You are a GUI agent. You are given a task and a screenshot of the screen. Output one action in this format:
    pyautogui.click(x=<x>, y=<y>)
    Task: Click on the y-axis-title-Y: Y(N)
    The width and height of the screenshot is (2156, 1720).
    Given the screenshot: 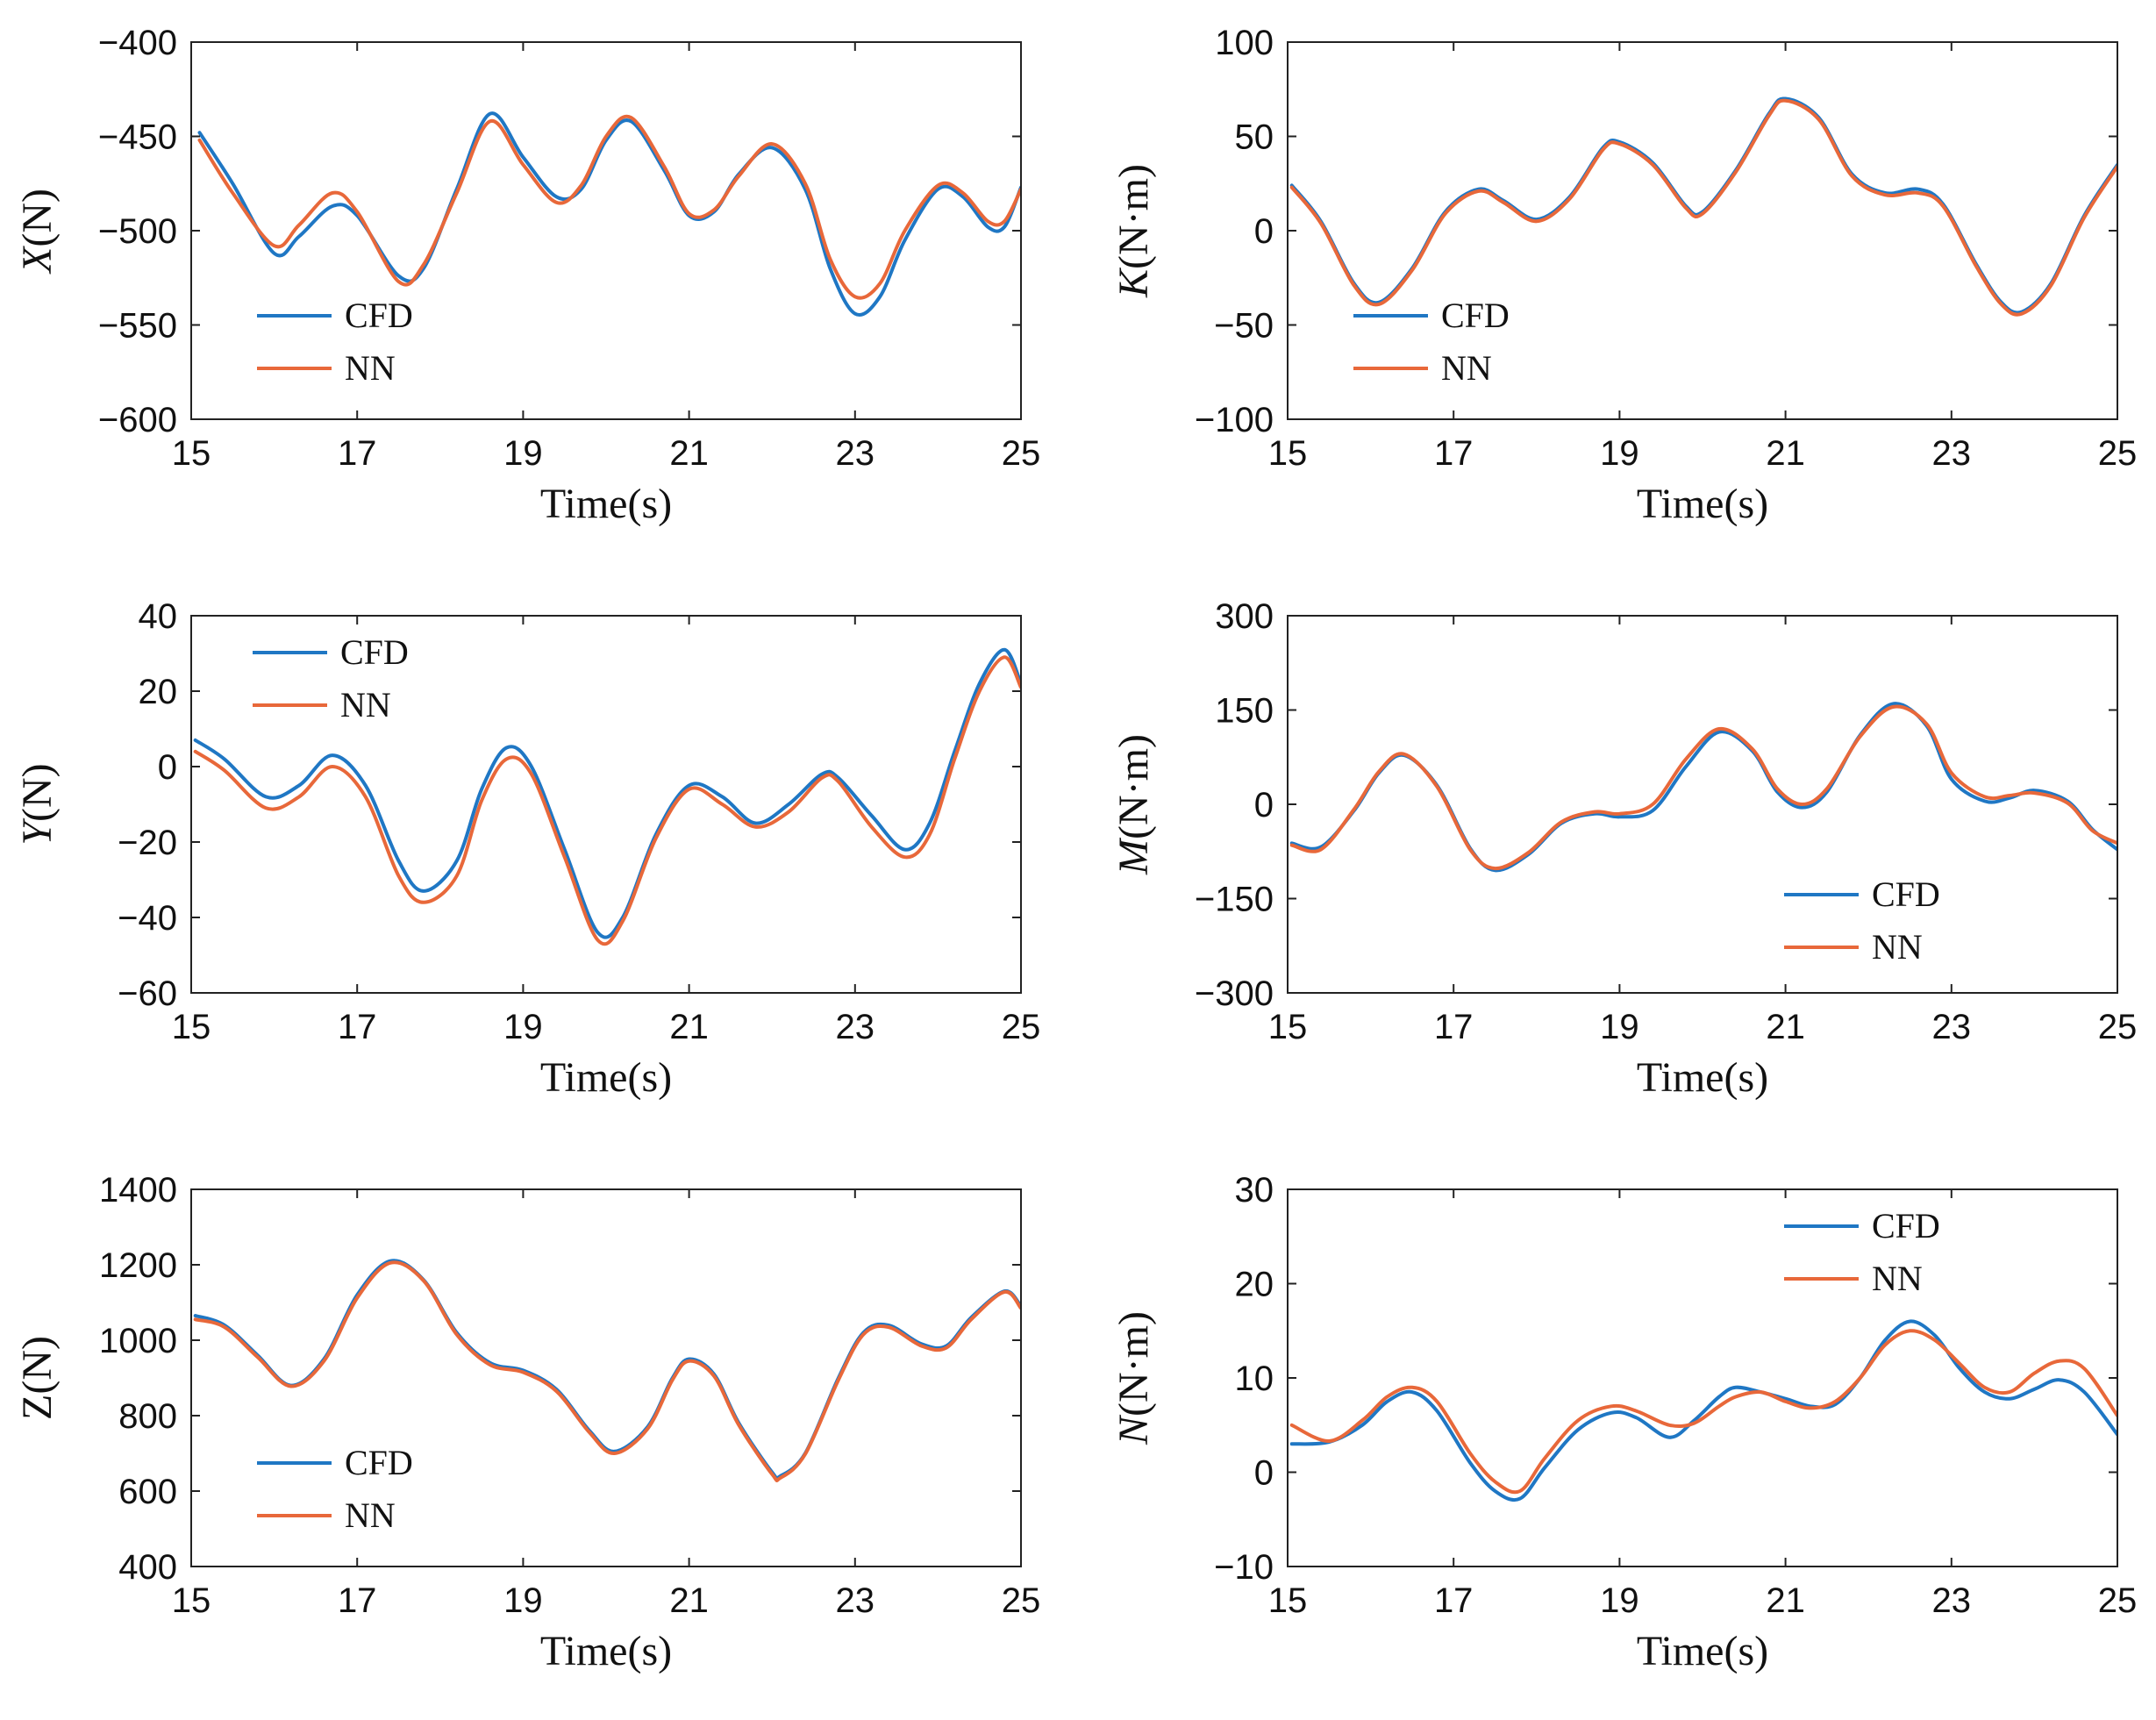 What is the action you would take?
    pyautogui.click(x=37, y=804)
    